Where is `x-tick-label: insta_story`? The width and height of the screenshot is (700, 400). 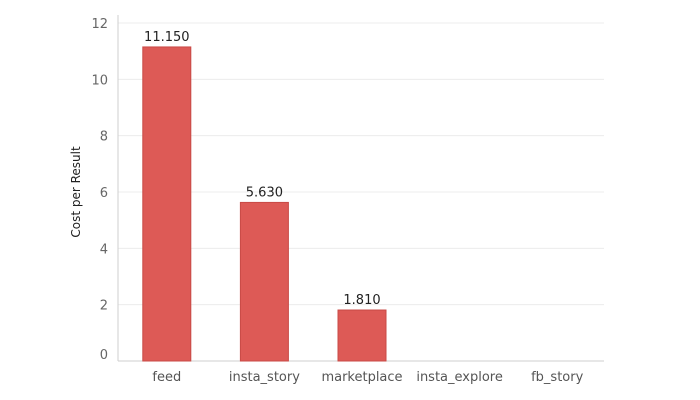
x-tick-label: insta_story is located at coordinates (264, 377).